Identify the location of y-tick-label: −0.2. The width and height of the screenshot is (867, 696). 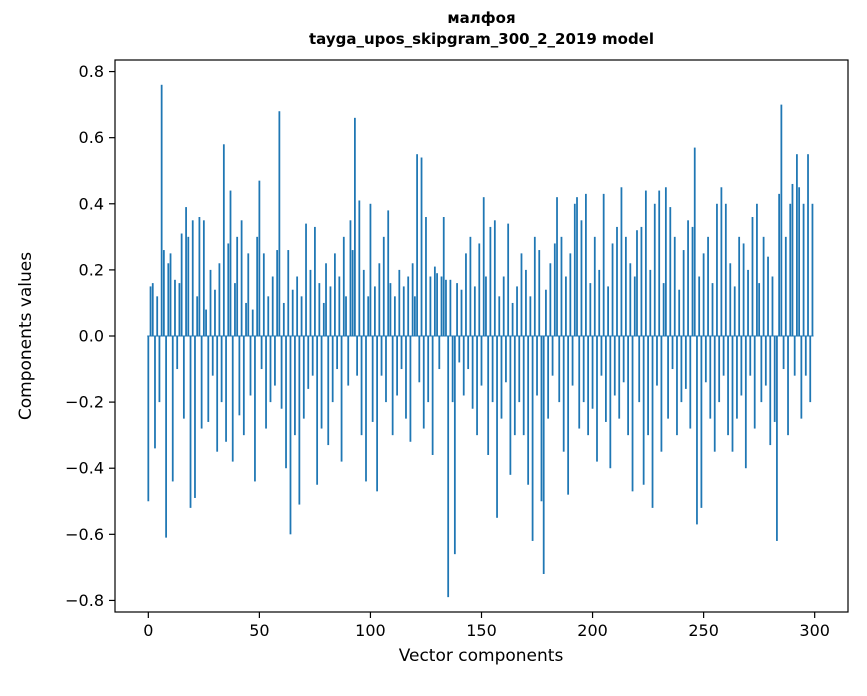
(84, 402).